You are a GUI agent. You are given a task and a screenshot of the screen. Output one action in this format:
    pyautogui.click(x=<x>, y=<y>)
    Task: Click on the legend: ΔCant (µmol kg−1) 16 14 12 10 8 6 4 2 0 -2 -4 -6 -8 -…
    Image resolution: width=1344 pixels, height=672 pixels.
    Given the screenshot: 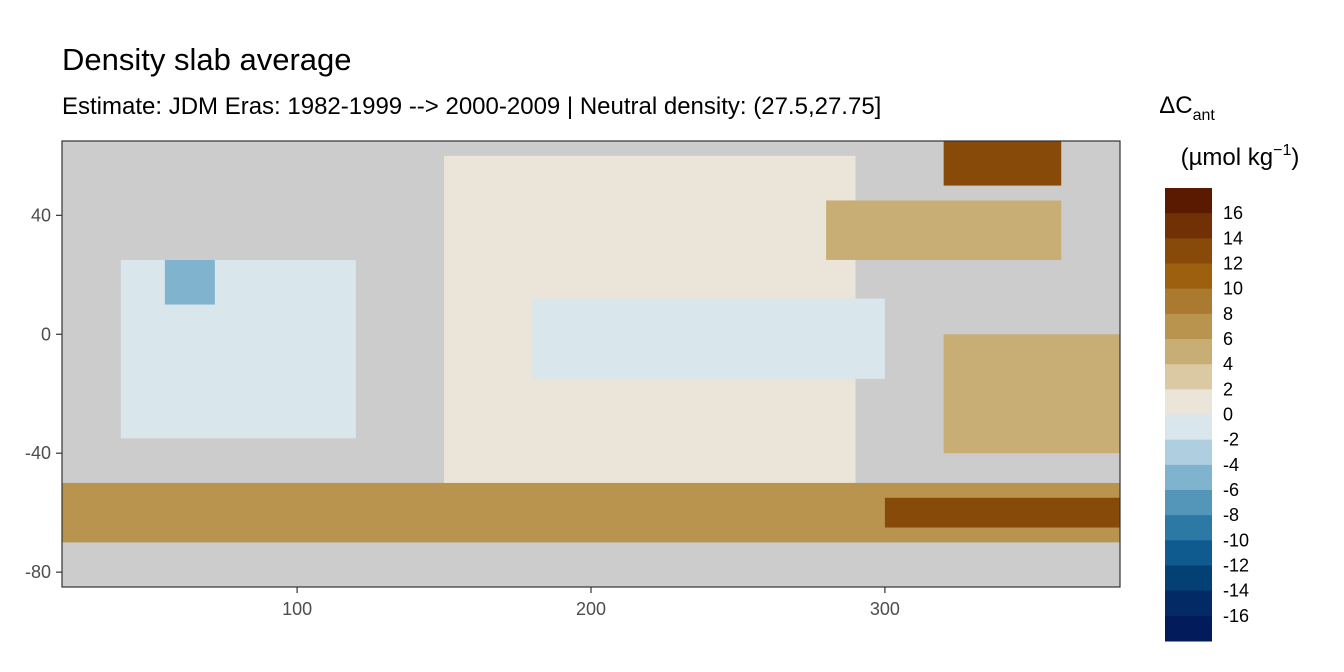 What is the action you would take?
    pyautogui.click(x=1229, y=367)
    